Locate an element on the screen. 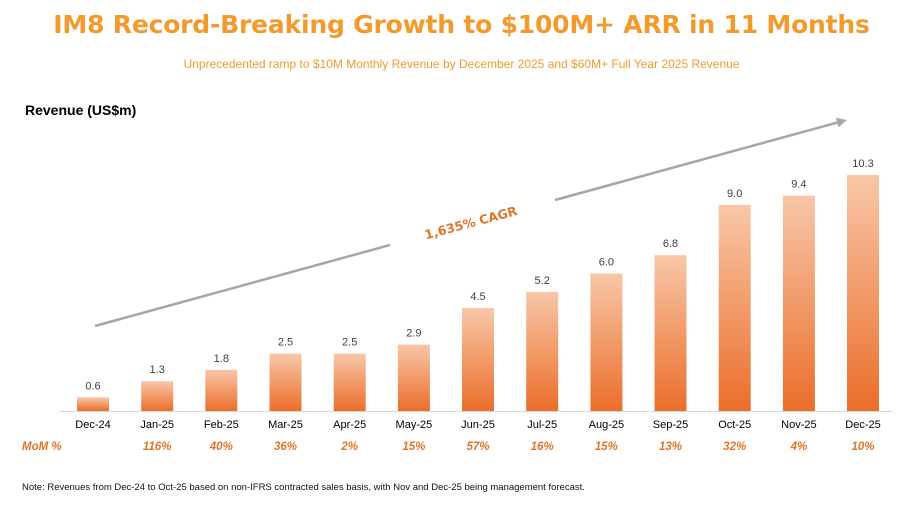 This screenshot has width=923, height=512. x-tick-Aug-25: Aug-25 is located at coordinates (606, 425).